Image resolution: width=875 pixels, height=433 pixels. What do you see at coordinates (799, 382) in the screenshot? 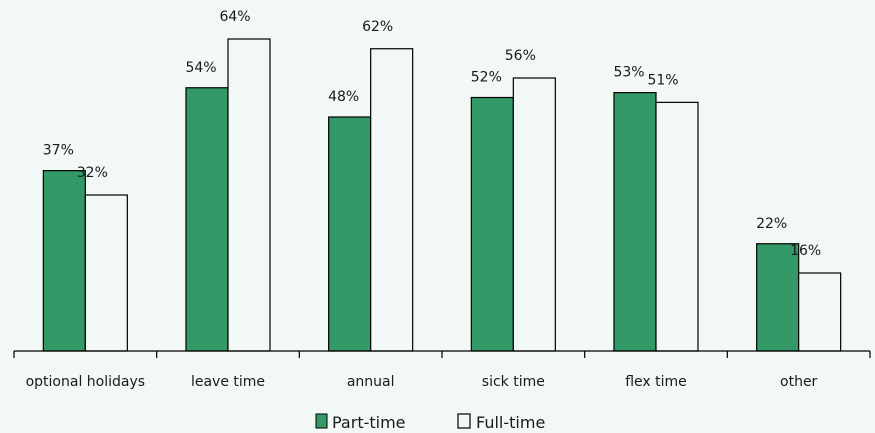
I see `category-label-other: other` at bounding box center [799, 382].